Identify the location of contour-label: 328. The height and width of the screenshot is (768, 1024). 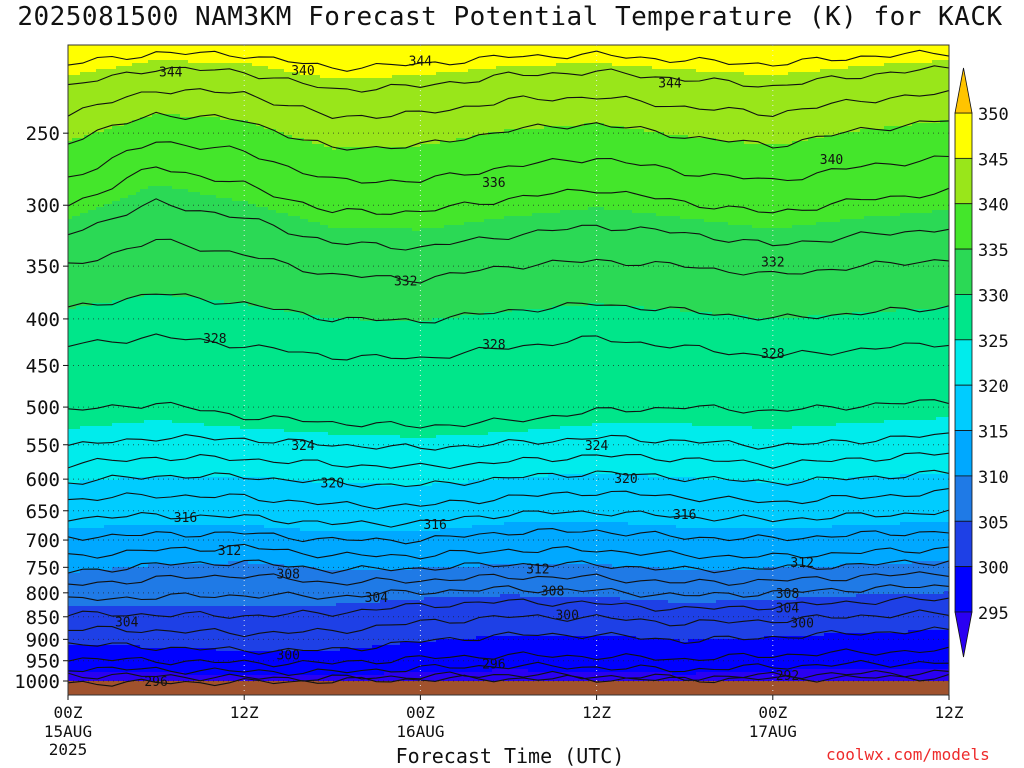
(214, 339).